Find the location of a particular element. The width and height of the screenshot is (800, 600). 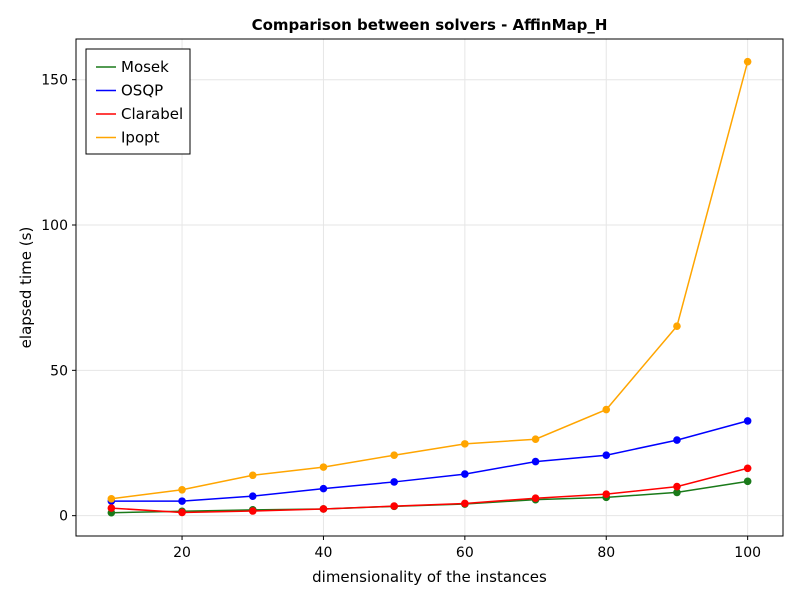

x-tick-label: 40 is located at coordinates (324, 553).